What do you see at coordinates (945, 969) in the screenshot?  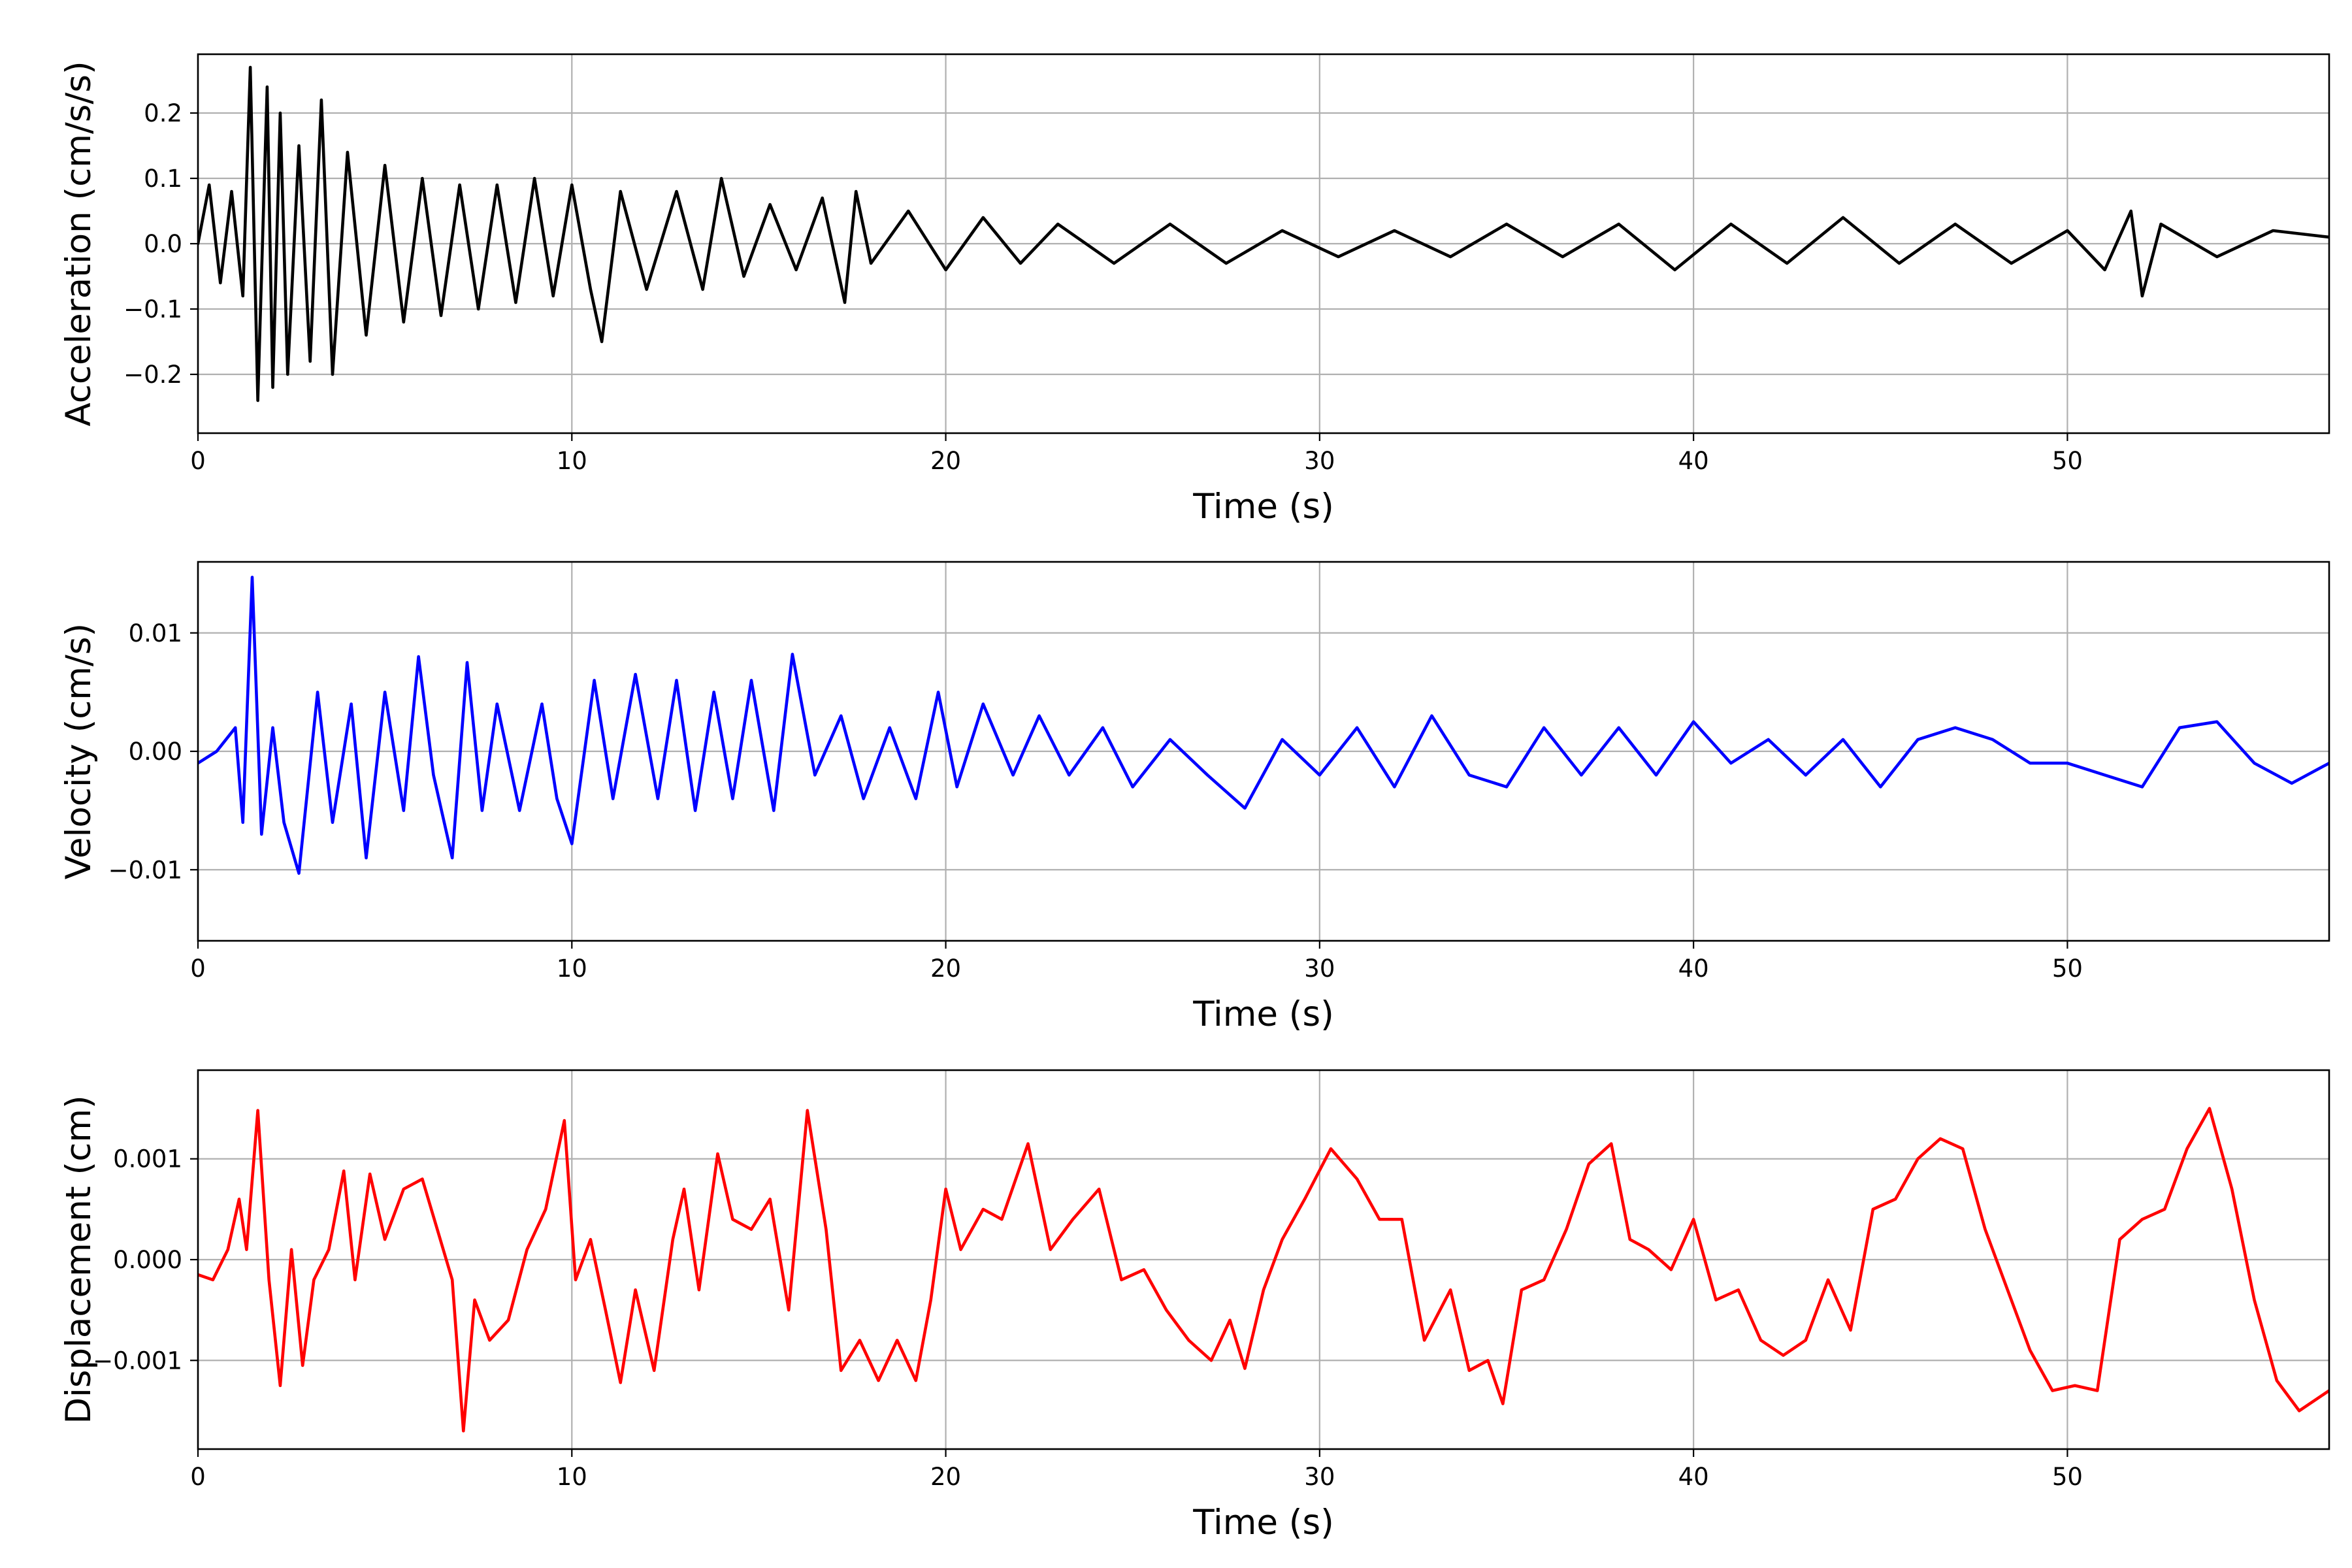 I see `velocity-x-tick-label: 20` at bounding box center [945, 969].